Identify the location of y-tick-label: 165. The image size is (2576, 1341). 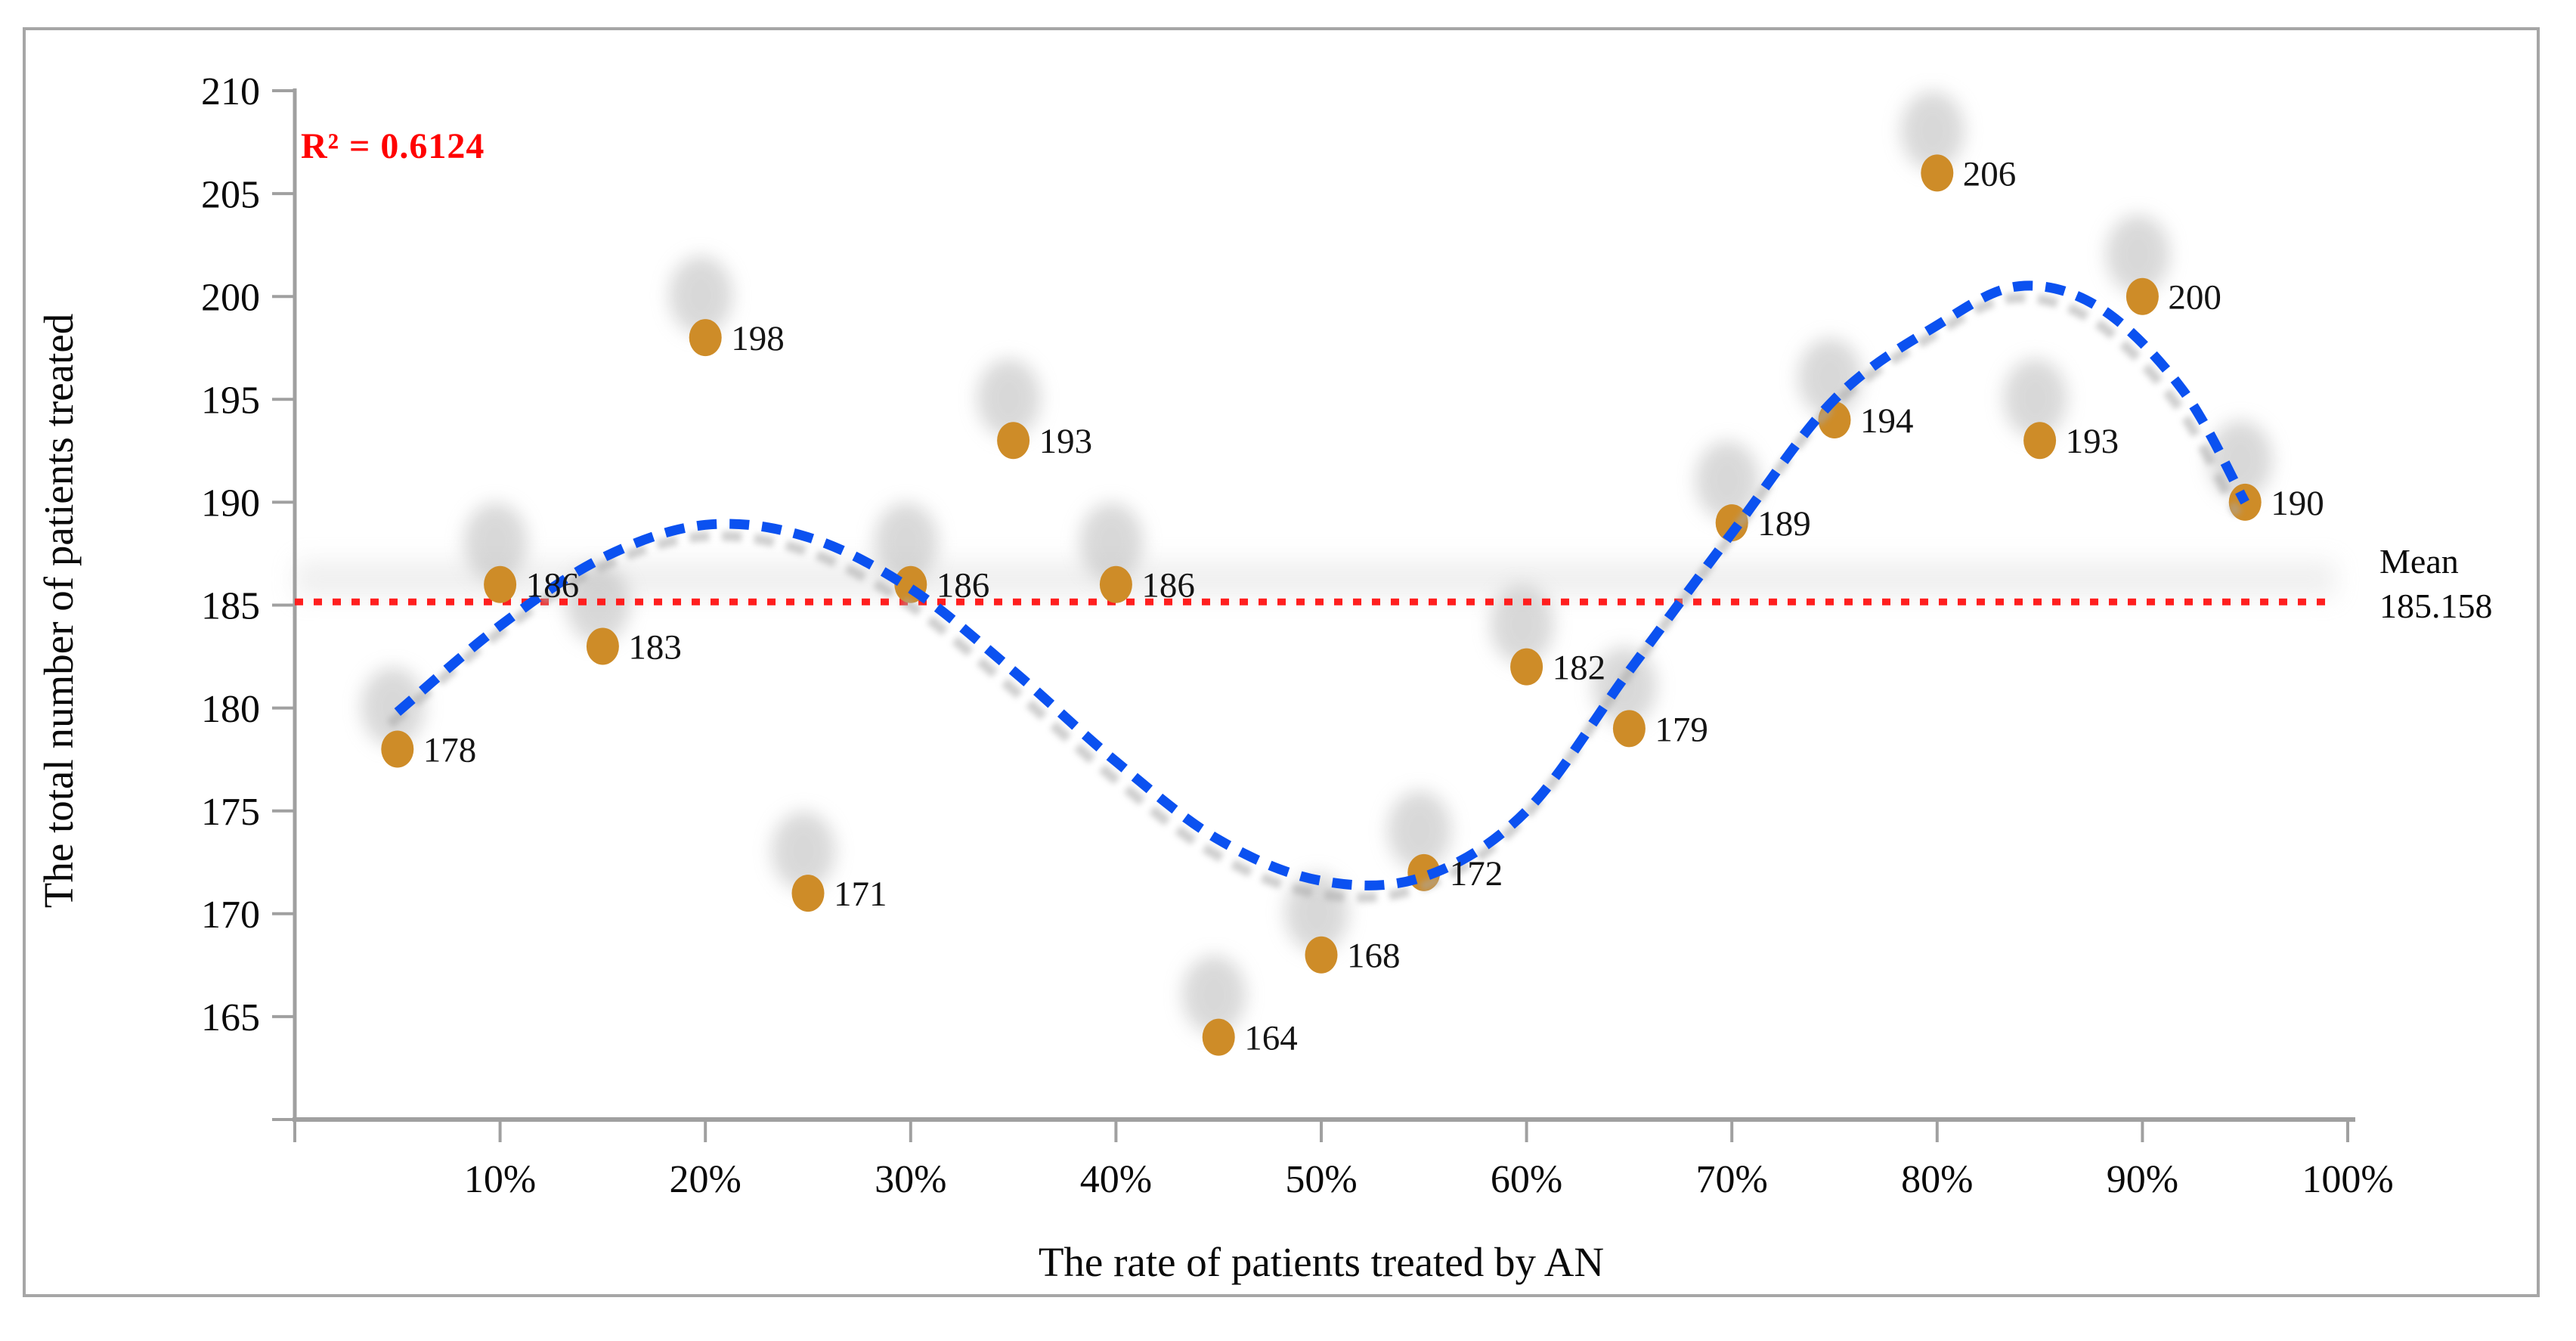
(231, 1018).